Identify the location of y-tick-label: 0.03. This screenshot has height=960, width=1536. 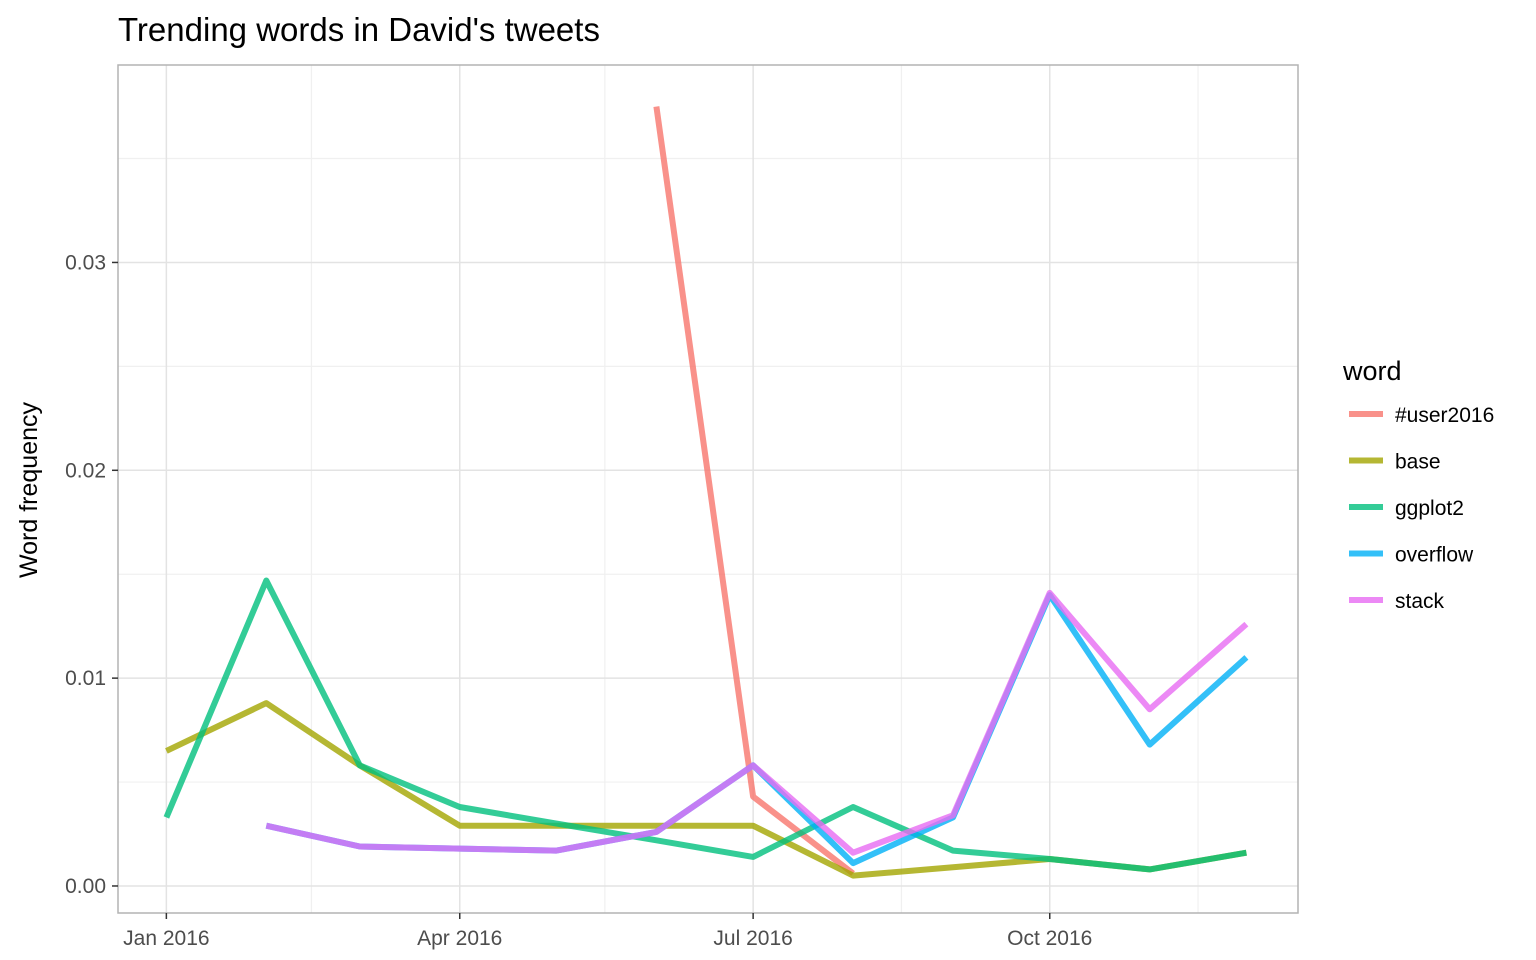
(85, 262).